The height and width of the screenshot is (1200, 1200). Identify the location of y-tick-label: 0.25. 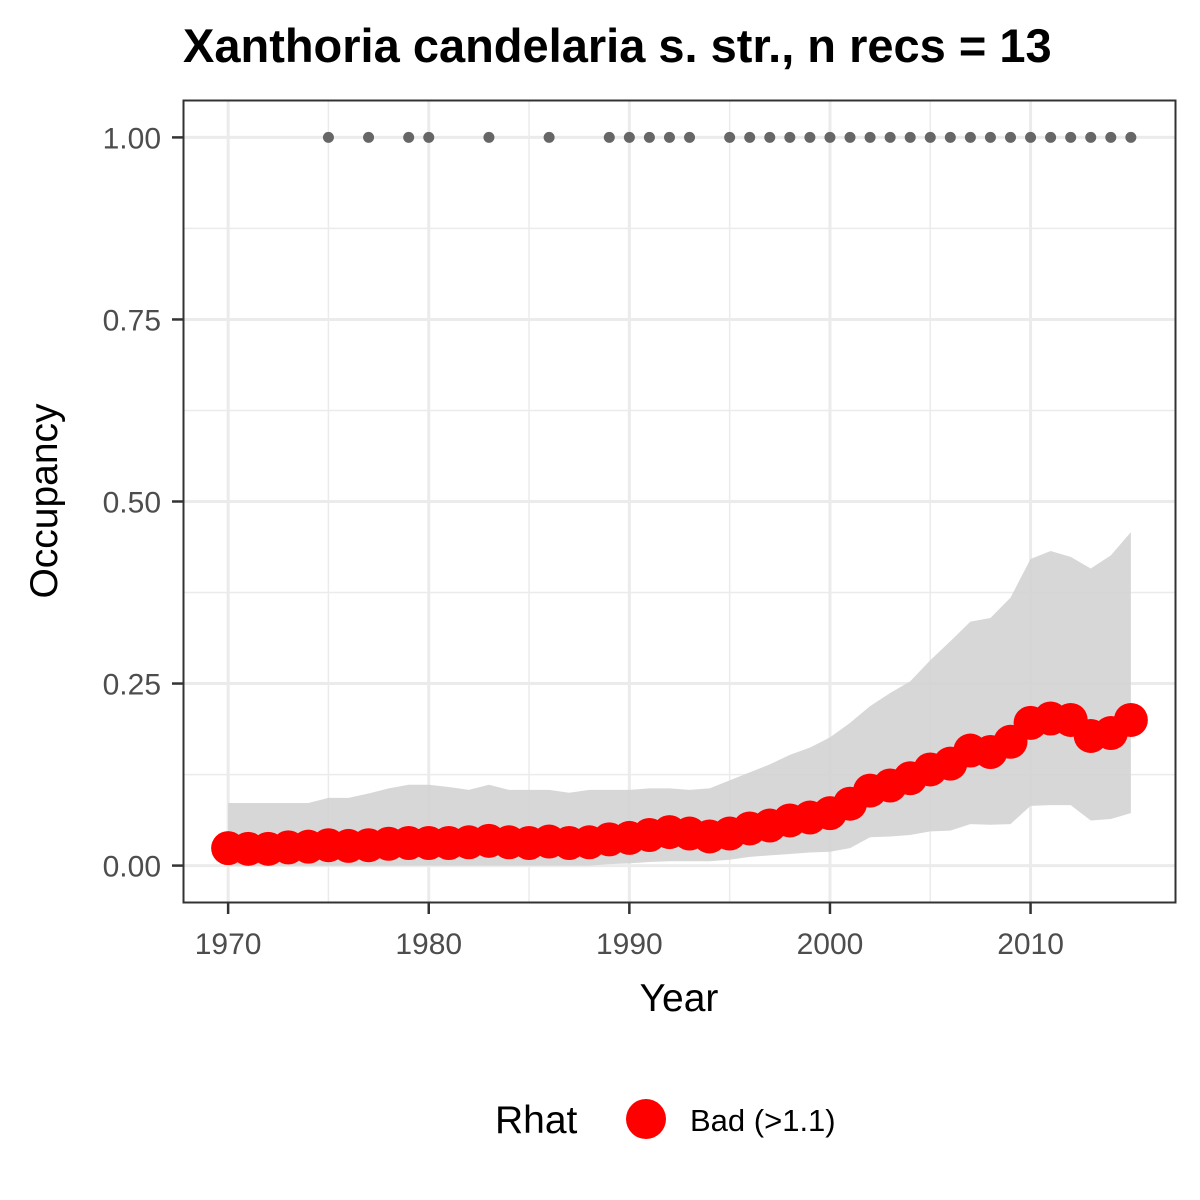
(132, 685).